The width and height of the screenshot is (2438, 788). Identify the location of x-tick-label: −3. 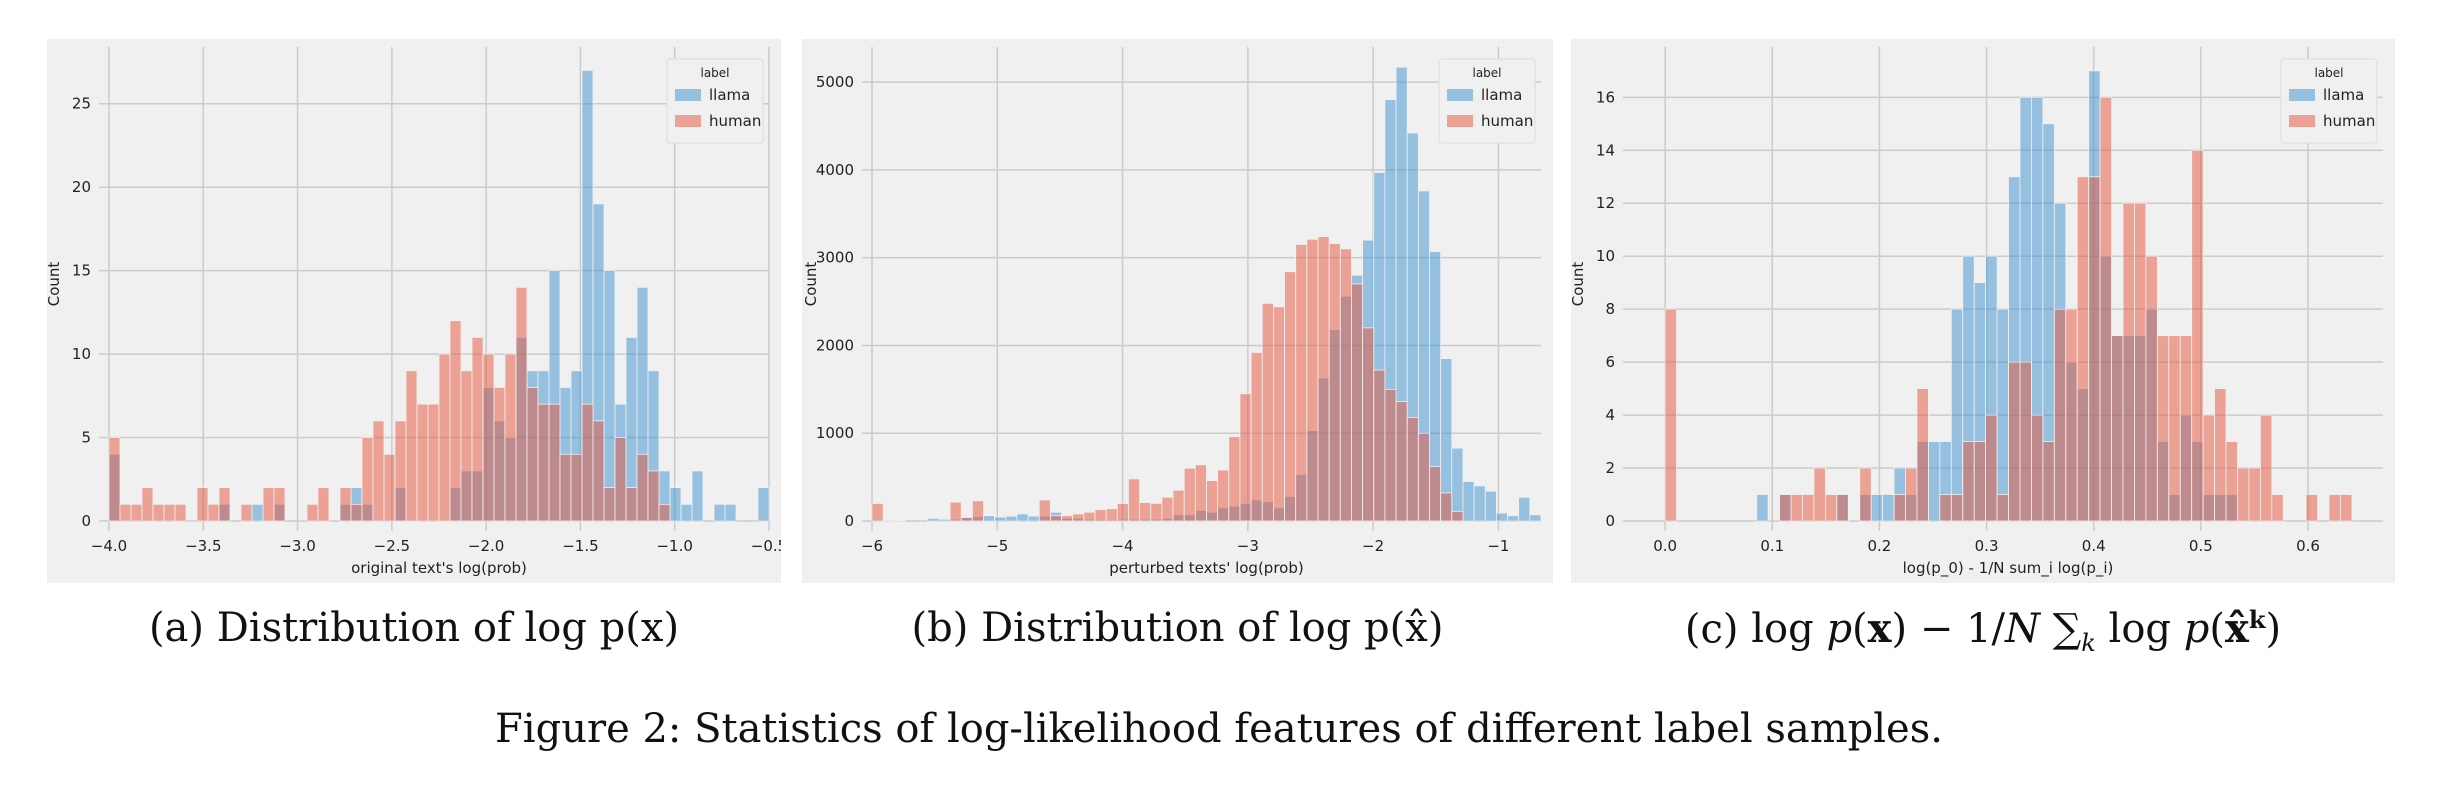
(1248, 546).